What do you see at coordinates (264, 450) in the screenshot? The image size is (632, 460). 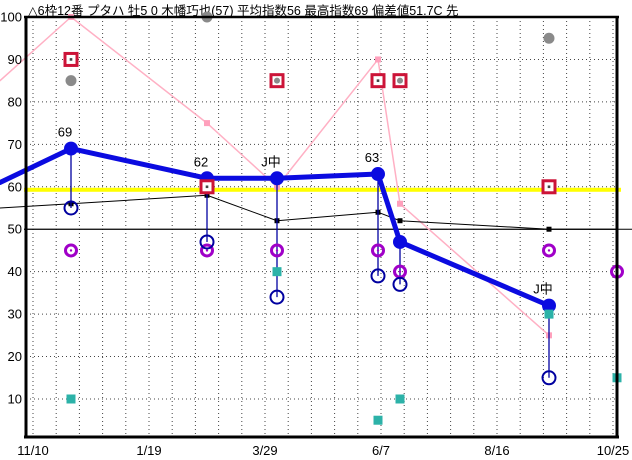 I see `svg-text: 3/29` at bounding box center [264, 450].